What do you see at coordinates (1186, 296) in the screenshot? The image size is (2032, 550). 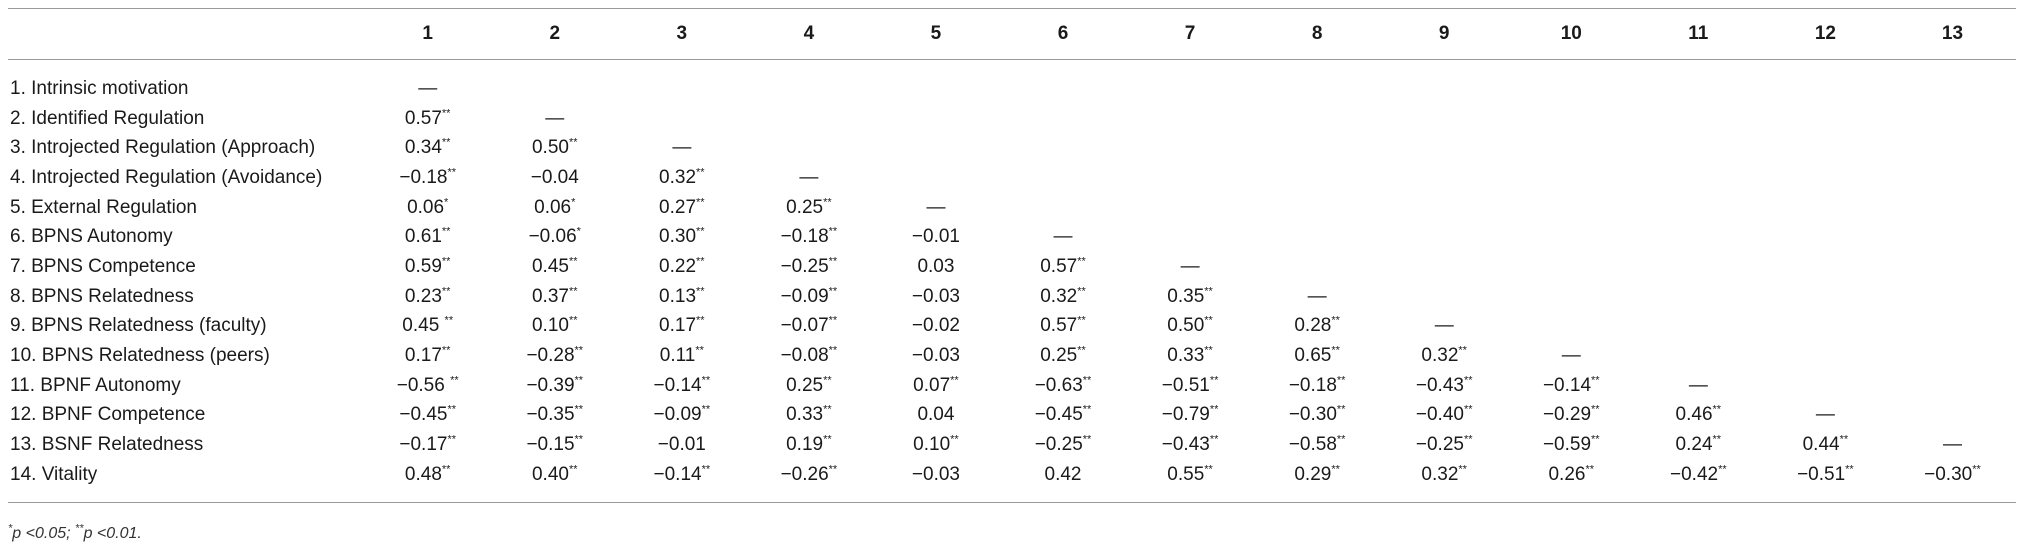 I see `cell-value: 0.35` at bounding box center [1186, 296].